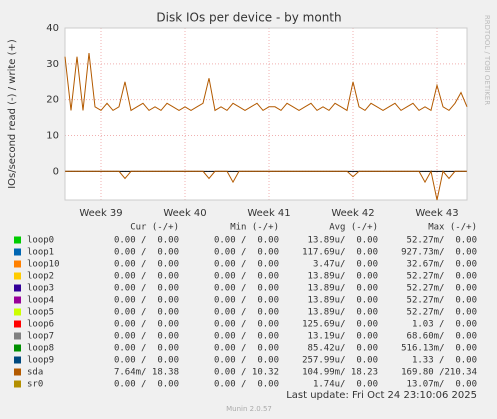 This screenshot has width=497, height=419. What do you see at coordinates (35, 373) in the screenshot?
I see `legend-name: sda` at bounding box center [35, 373].